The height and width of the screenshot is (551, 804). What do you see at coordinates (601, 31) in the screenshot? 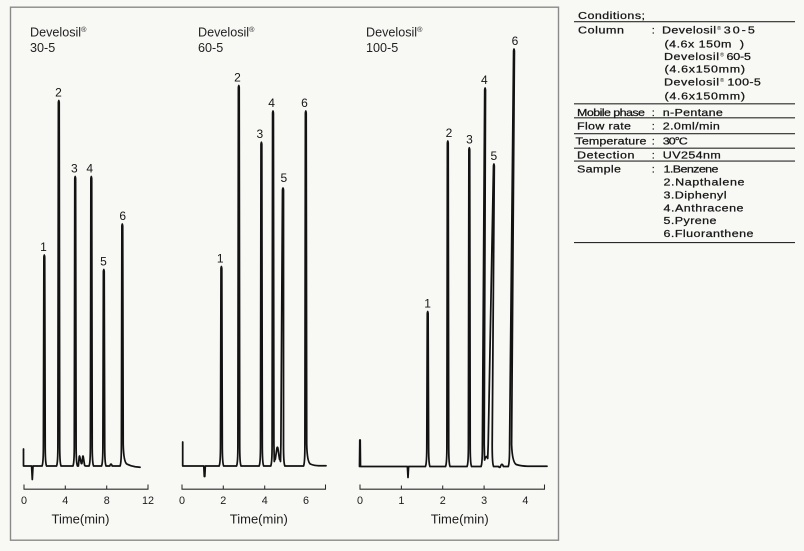
I see `svg-text: Column` at bounding box center [601, 31].